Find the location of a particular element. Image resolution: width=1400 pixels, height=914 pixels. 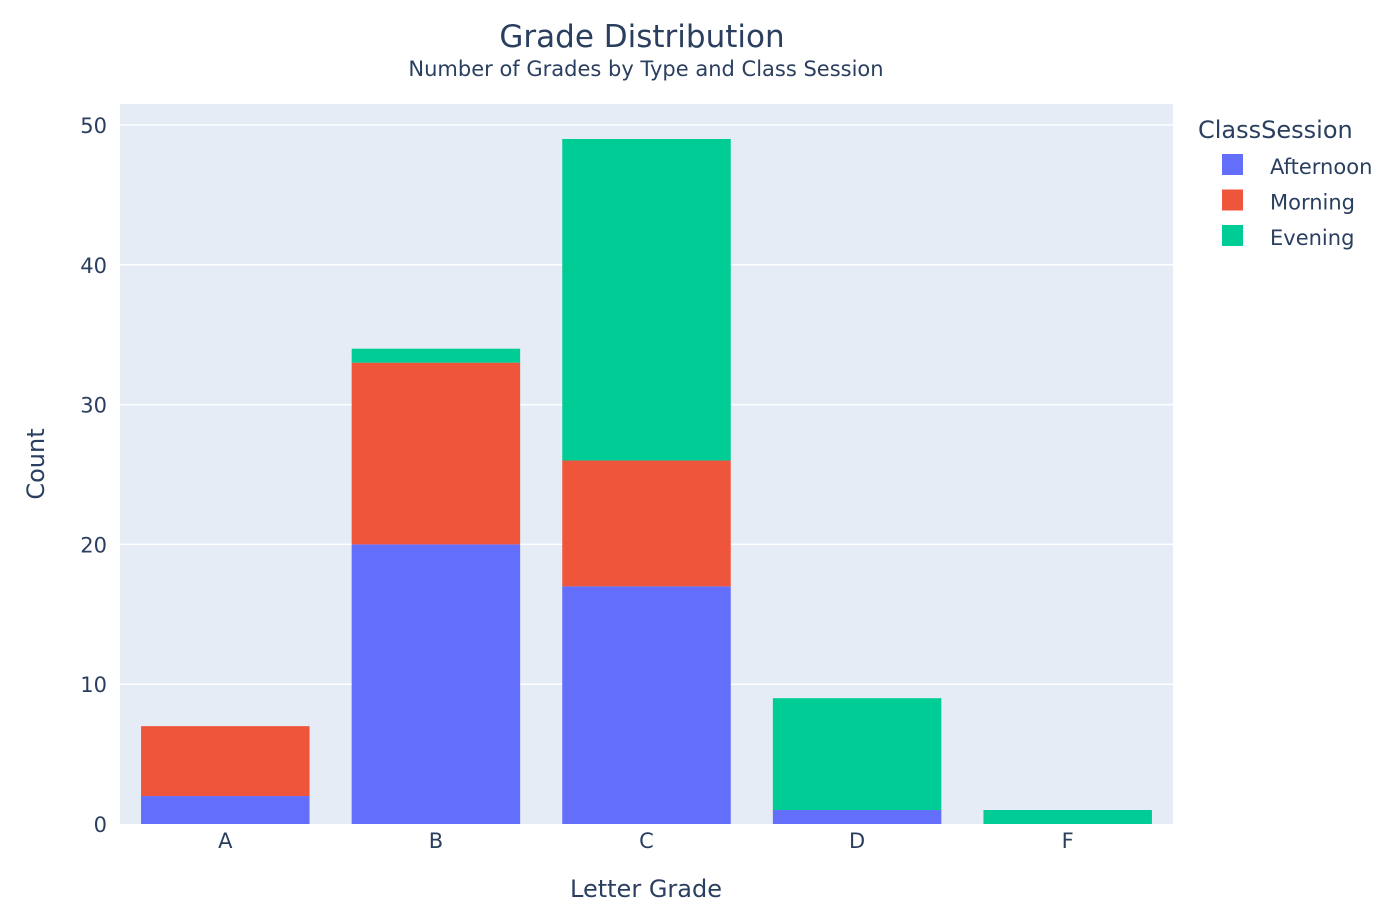

x-tick-label: C is located at coordinates (646, 841).